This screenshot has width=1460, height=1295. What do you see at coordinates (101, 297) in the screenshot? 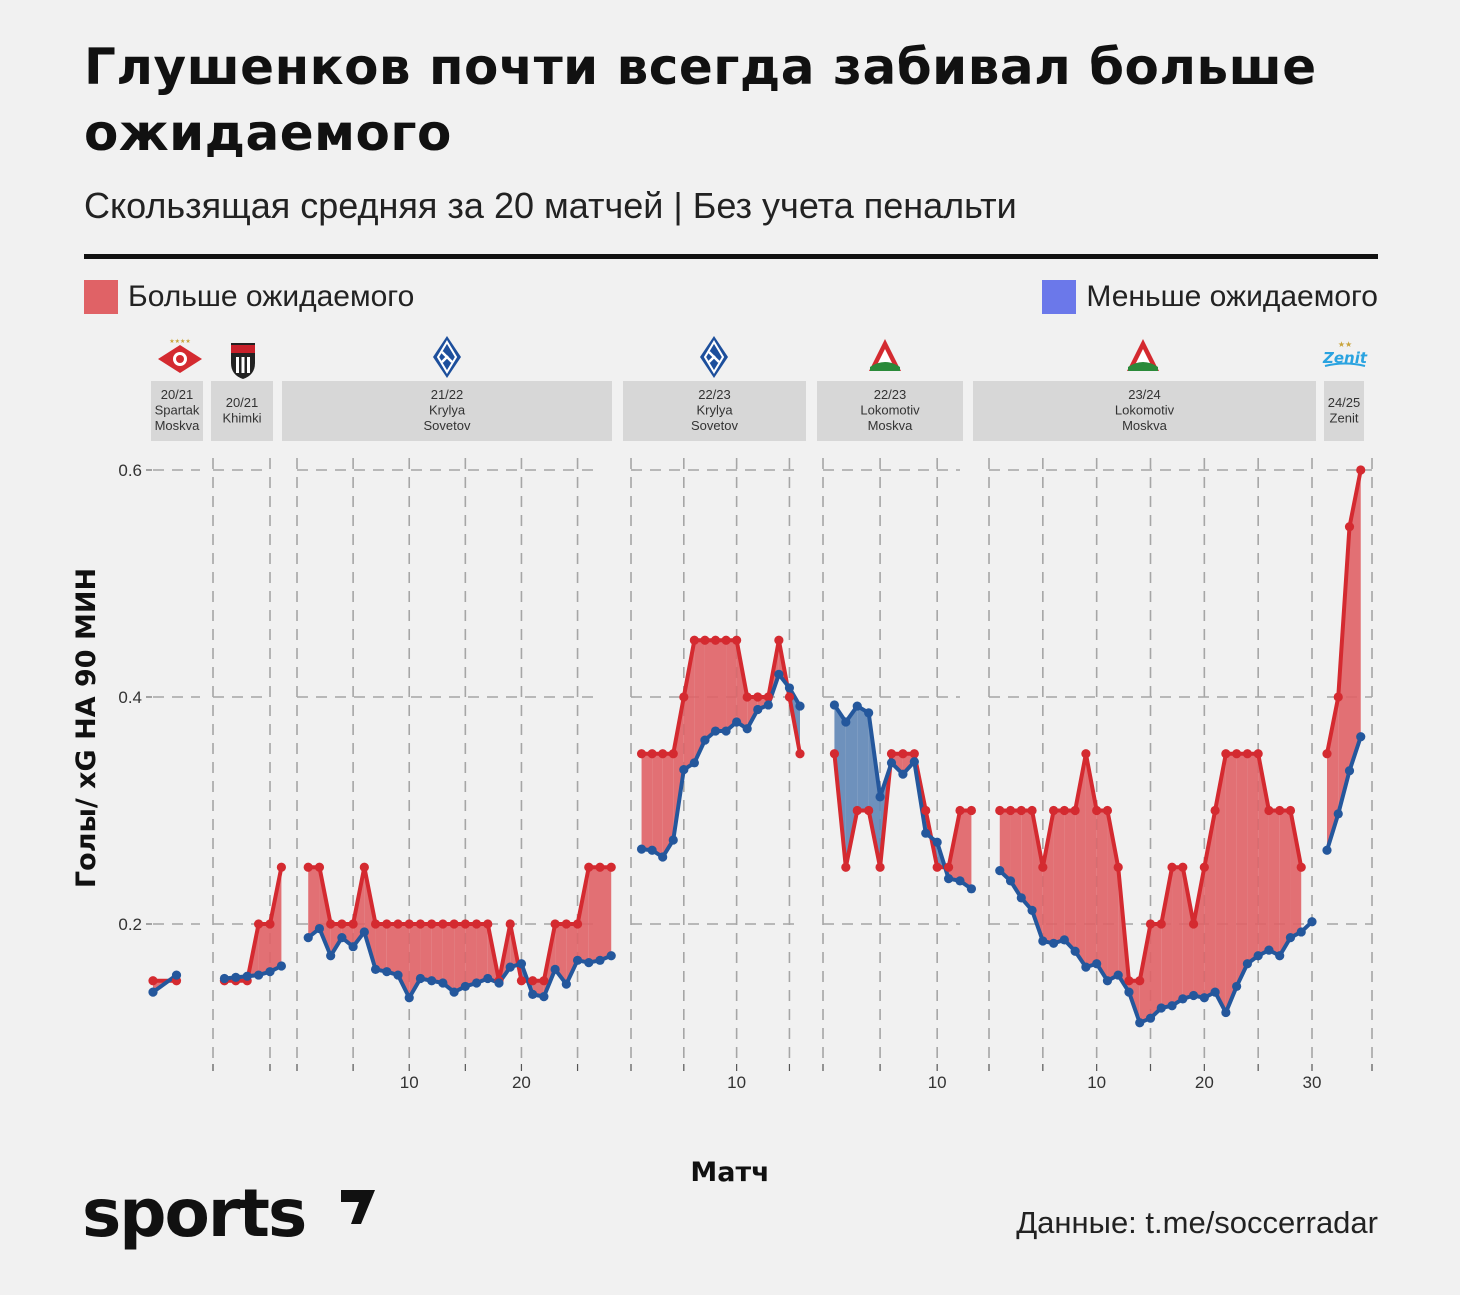
I see `legend-swatch-more` at bounding box center [101, 297].